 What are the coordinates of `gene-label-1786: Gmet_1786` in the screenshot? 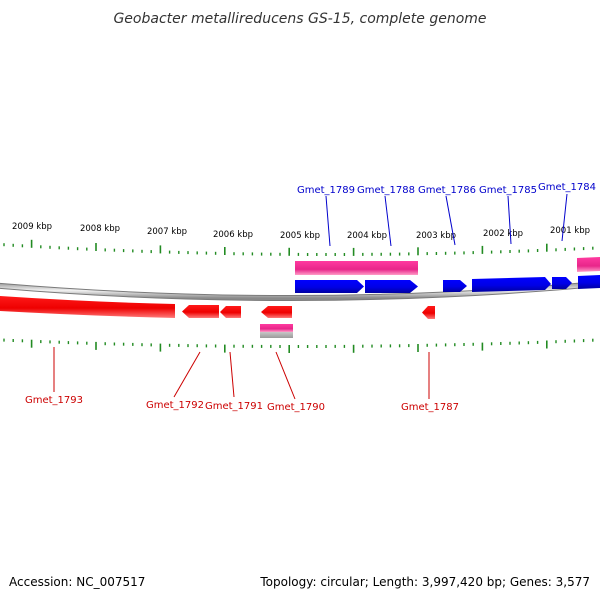 It's located at (447, 190).